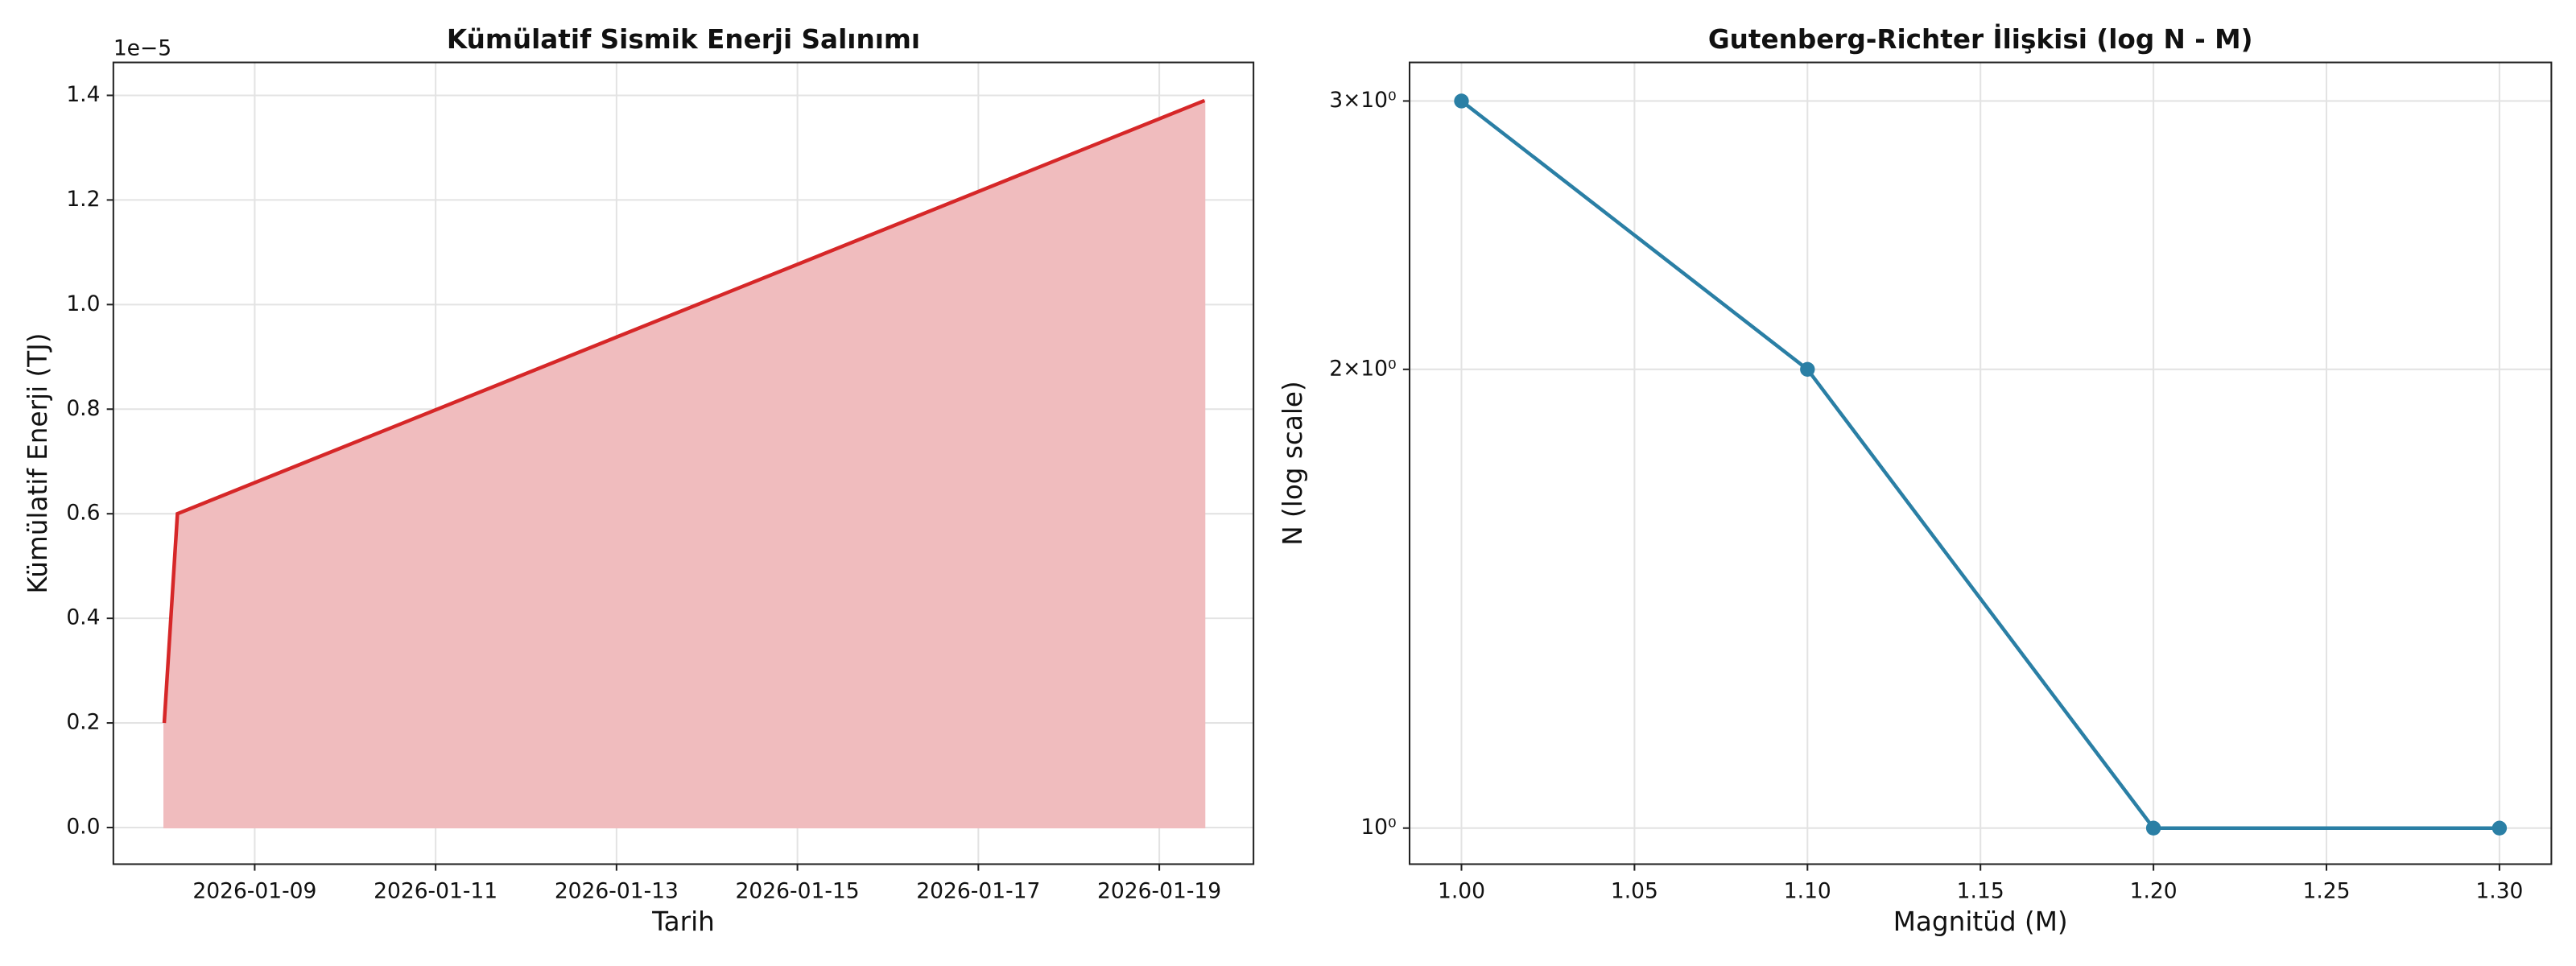  I want to click on x-tick-label: 1.05, so click(1634, 891).